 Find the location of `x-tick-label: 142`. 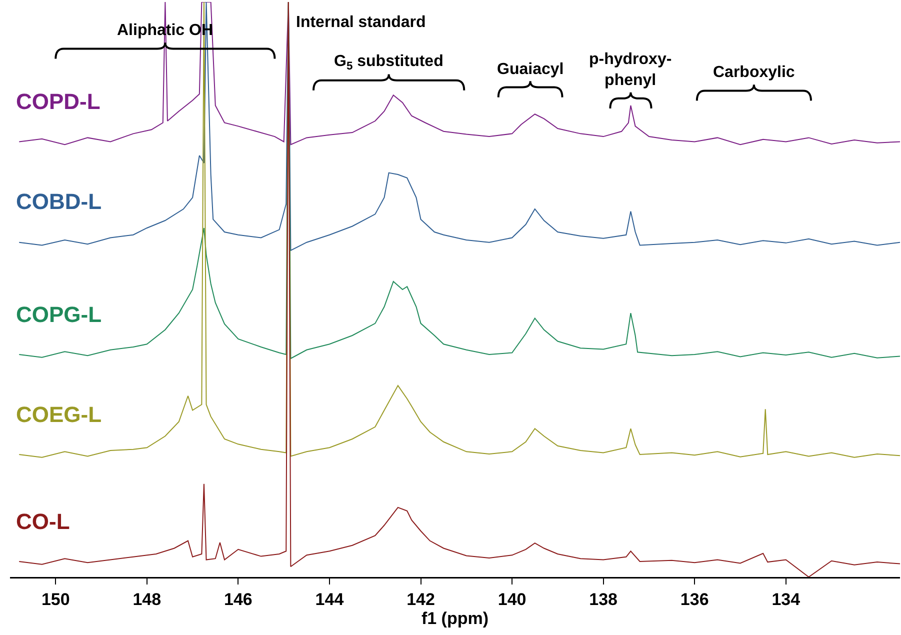

x-tick-label: 142 is located at coordinates (420, 599).